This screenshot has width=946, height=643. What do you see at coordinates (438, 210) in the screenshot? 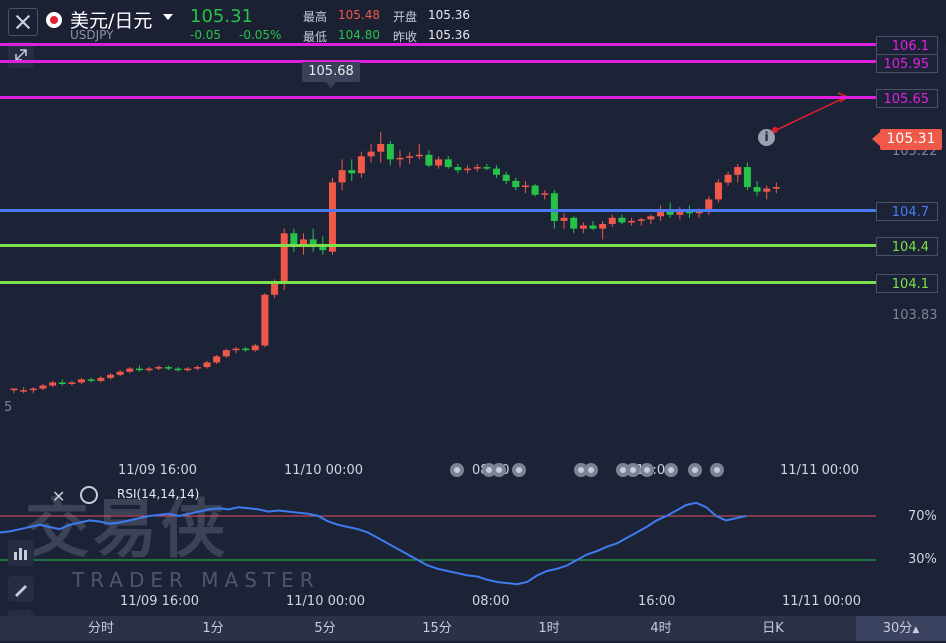
I see `level-line-104.7` at bounding box center [438, 210].